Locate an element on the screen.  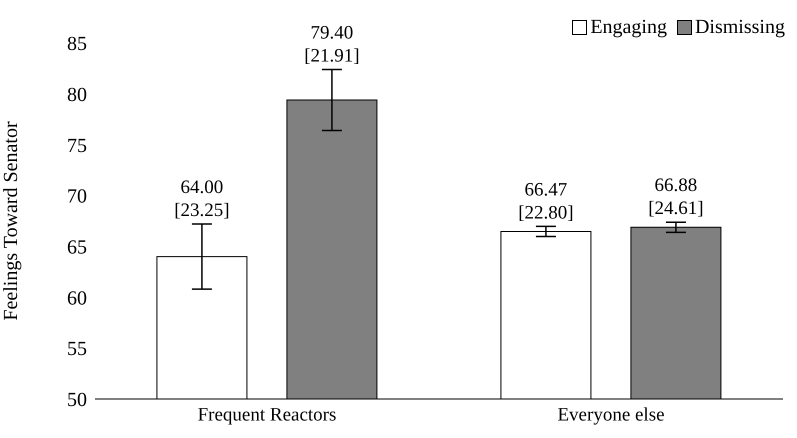
y-axis-title: Feelings Toward Senator is located at coordinates (11, 221).